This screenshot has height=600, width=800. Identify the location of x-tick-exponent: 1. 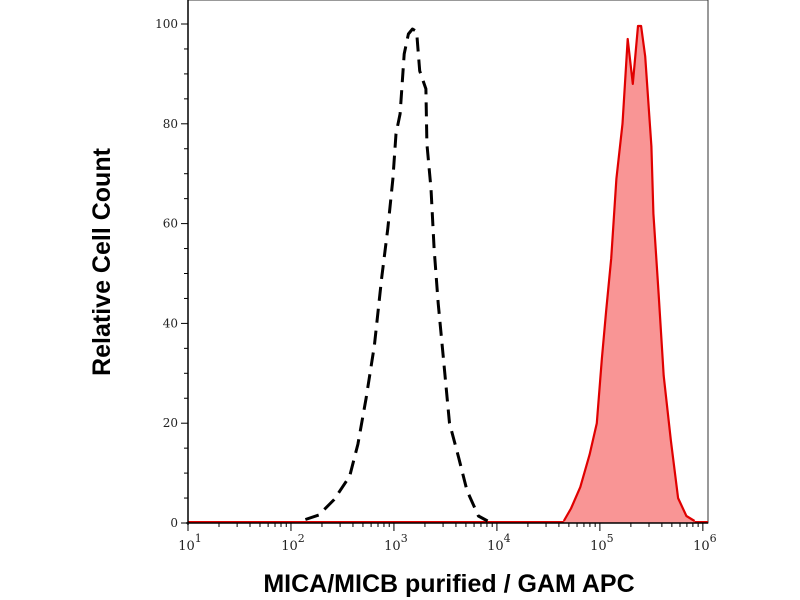
(198, 538).